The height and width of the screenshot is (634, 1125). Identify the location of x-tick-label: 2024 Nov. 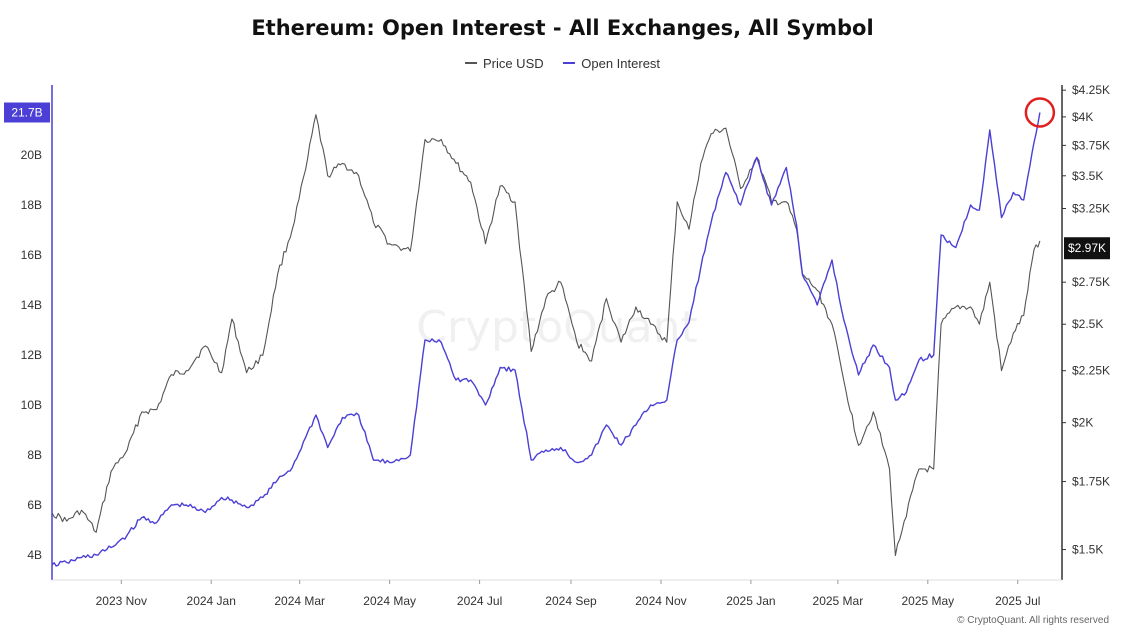
(660, 601).